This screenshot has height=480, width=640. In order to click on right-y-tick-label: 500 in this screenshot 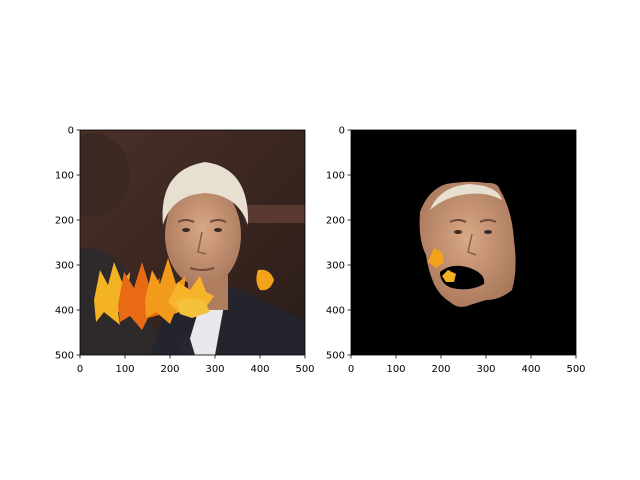, I will do `click(335, 356)`.